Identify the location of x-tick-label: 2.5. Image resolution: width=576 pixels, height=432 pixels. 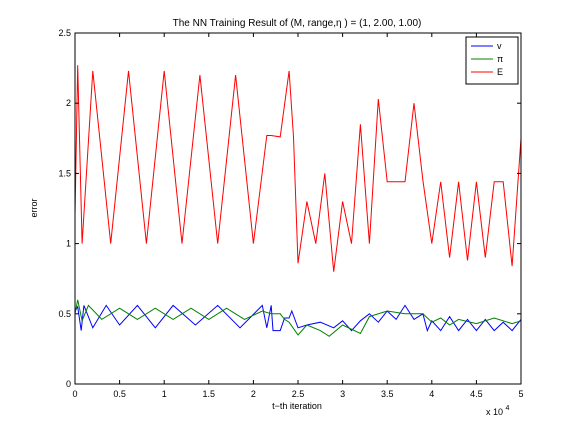
(298, 394).